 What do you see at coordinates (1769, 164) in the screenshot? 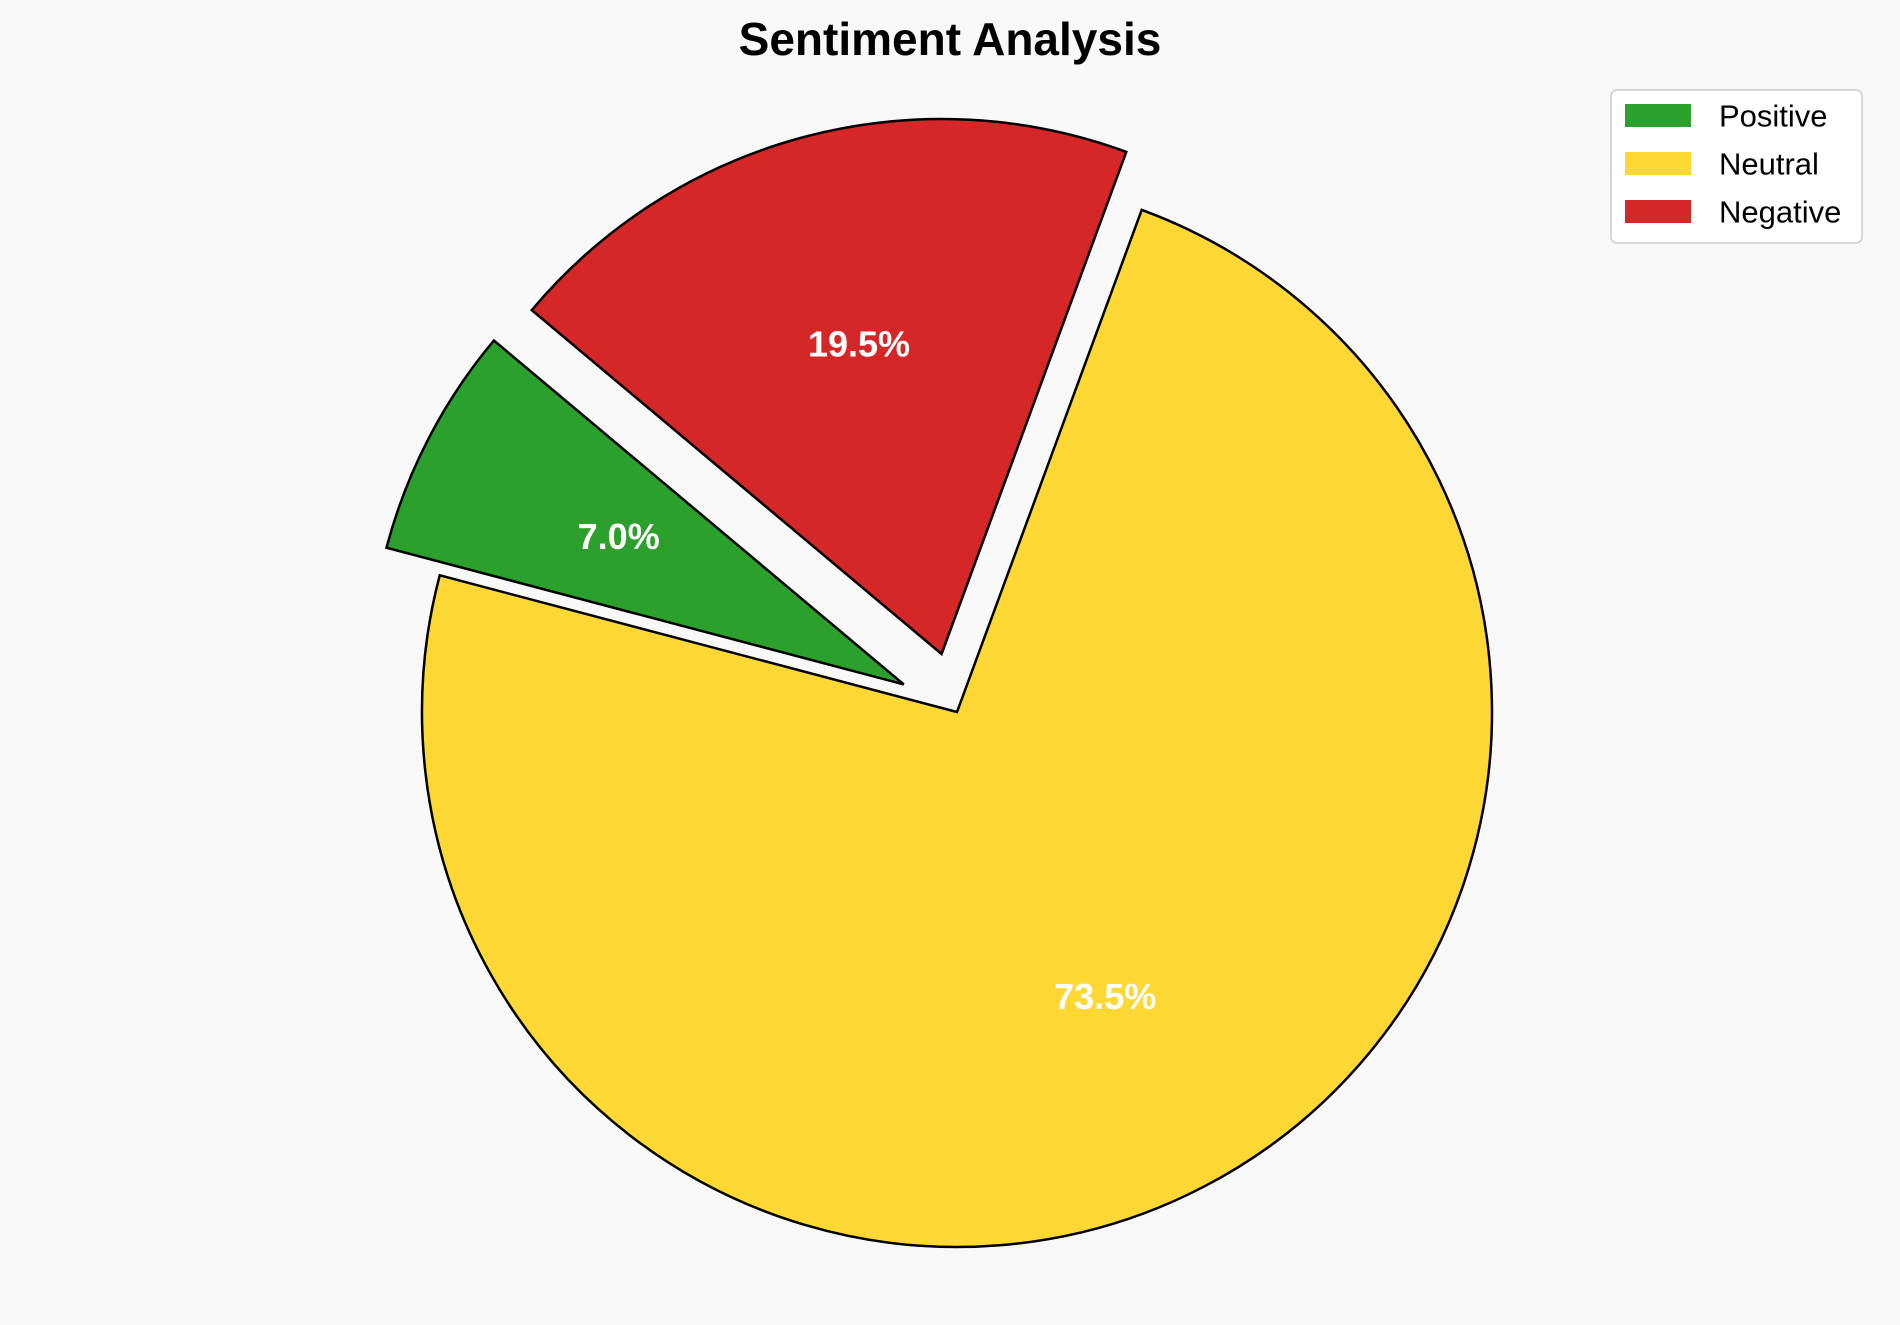
I see `legend-label-neutral: Neutral` at bounding box center [1769, 164].